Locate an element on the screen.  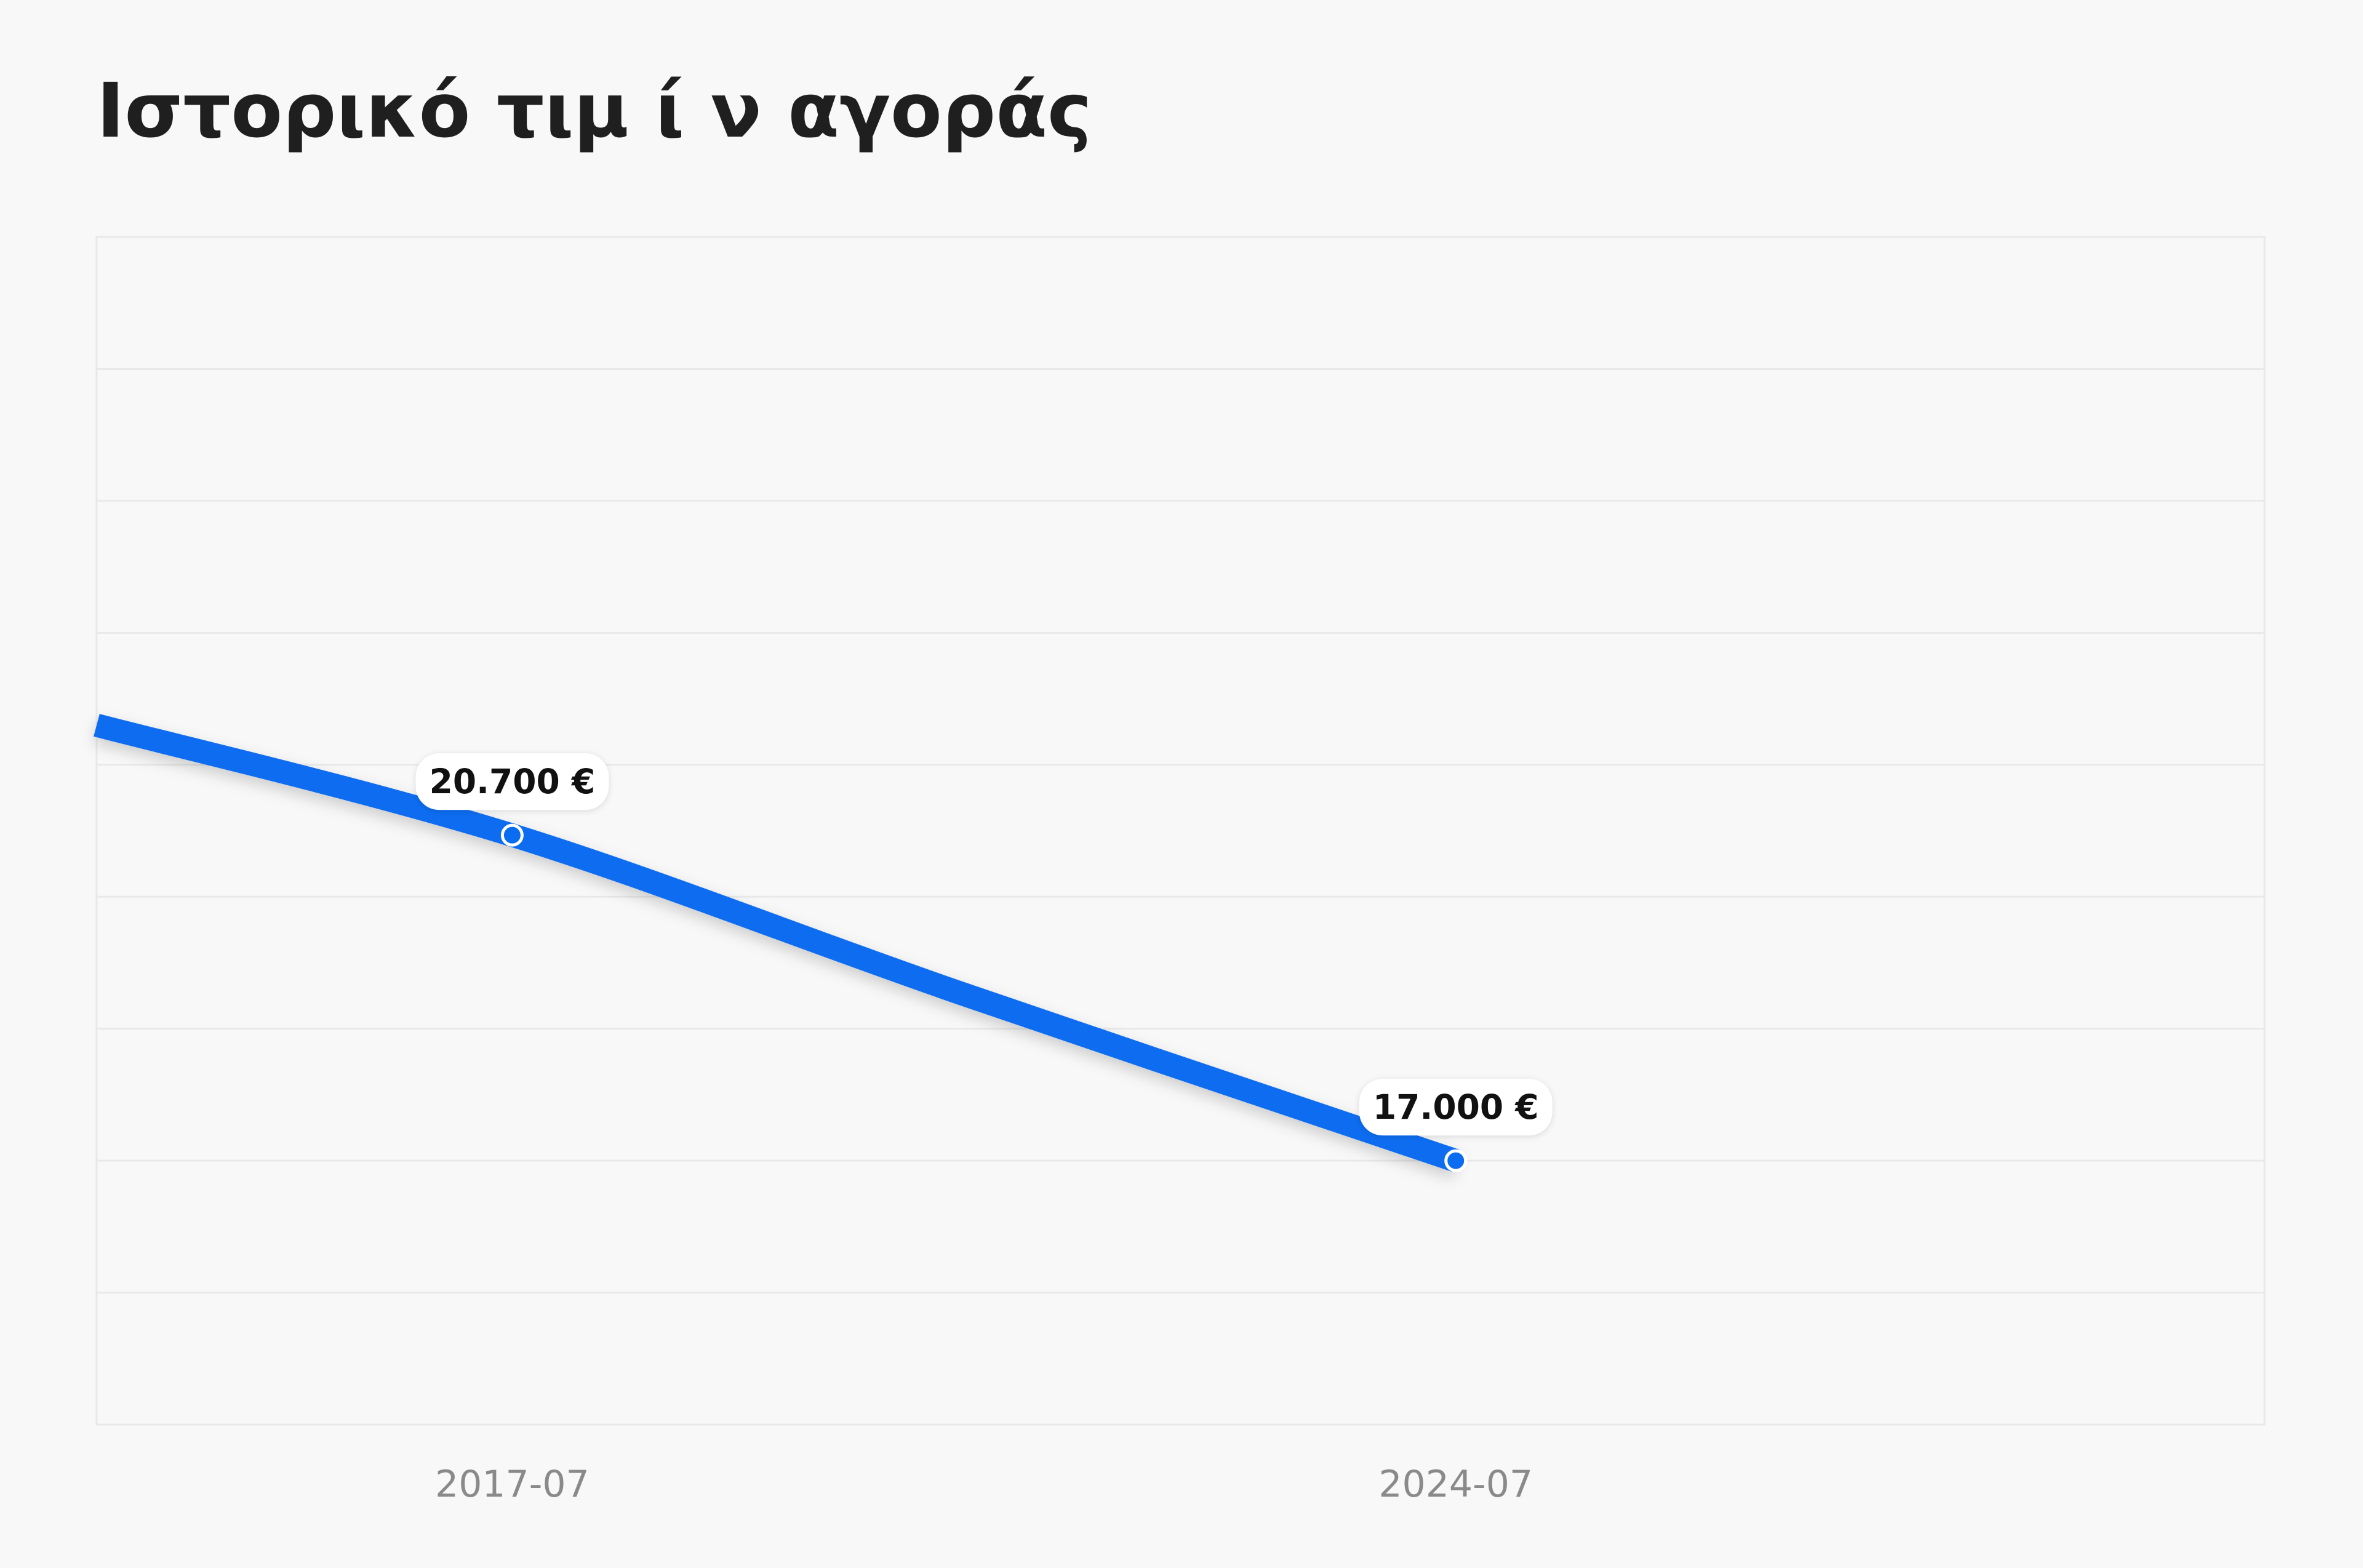
chart-title: Ιστορικό τιμ ί ν αγοράς is located at coordinates (594, 110).